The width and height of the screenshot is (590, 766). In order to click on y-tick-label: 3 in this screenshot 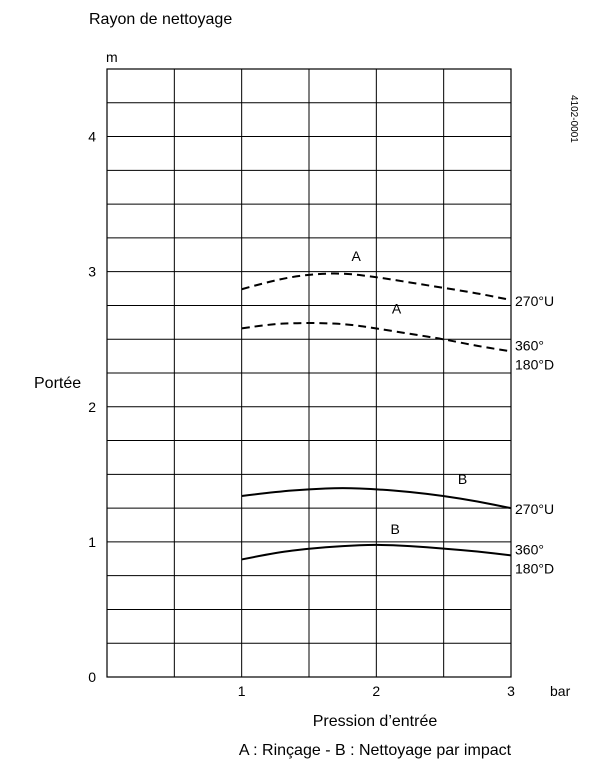, I will do `click(92, 272)`.